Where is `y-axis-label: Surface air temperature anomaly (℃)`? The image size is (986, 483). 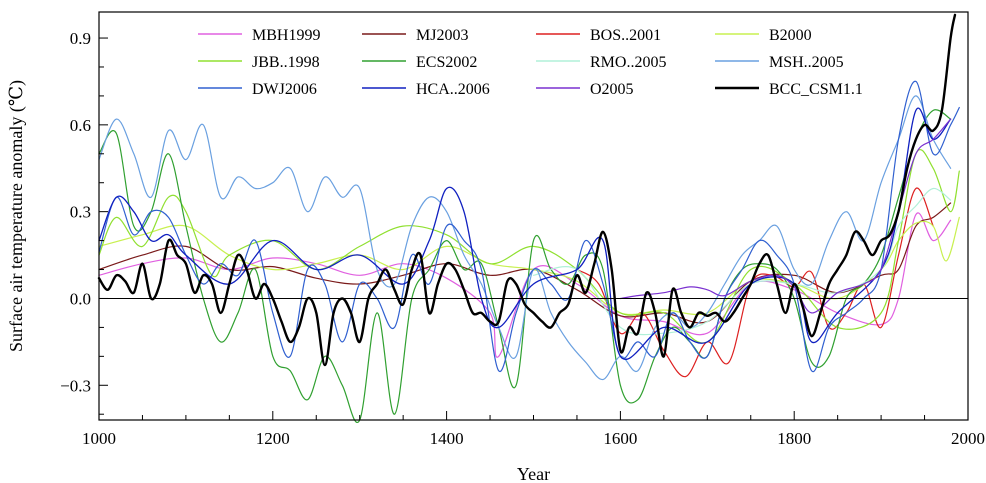
y-axis-label: Surface air temperature anomaly (℃) is located at coordinates (16, 216).